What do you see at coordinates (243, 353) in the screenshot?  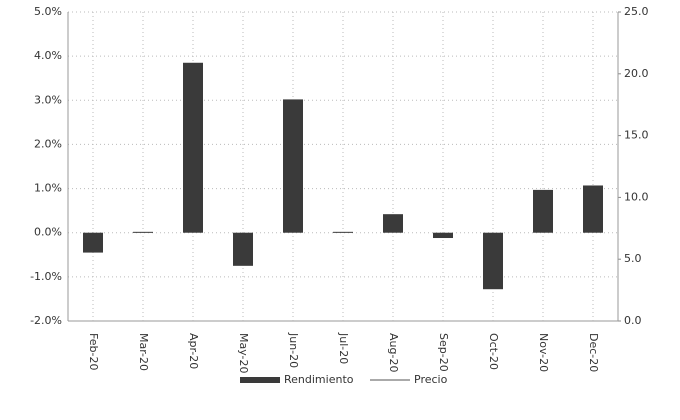 I see `x-tick-label: May-20` at bounding box center [243, 353].